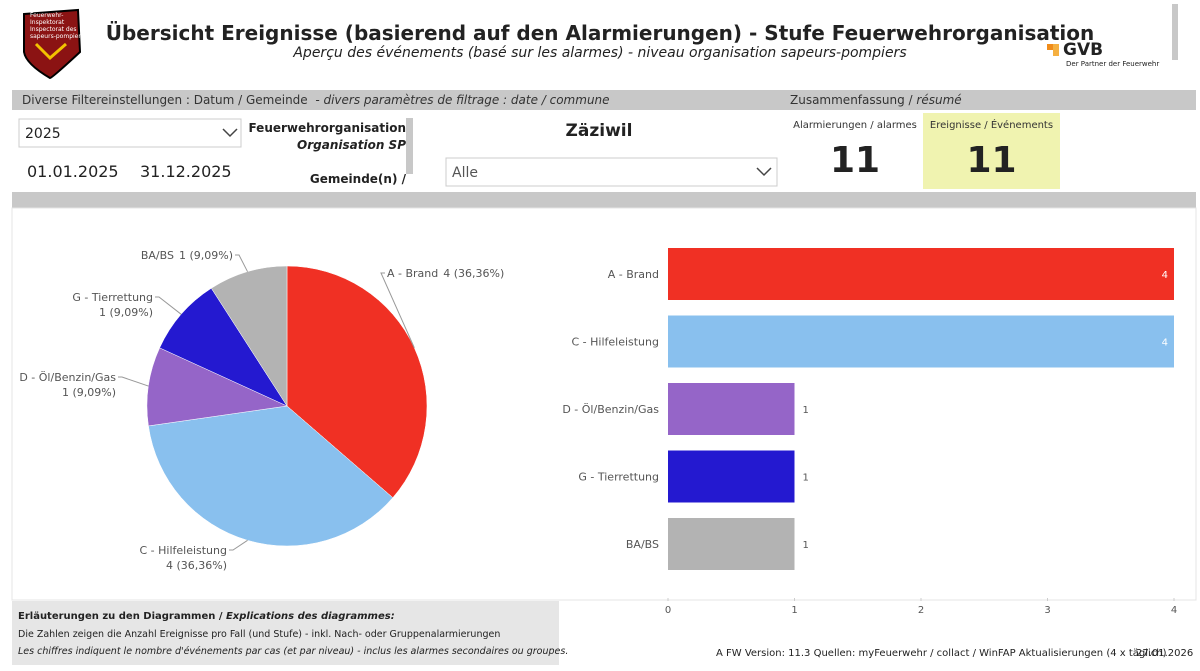 This screenshot has width=1200, height=671. Describe the element at coordinates (939, 100) in the screenshot. I see `text: résumé` at that location.